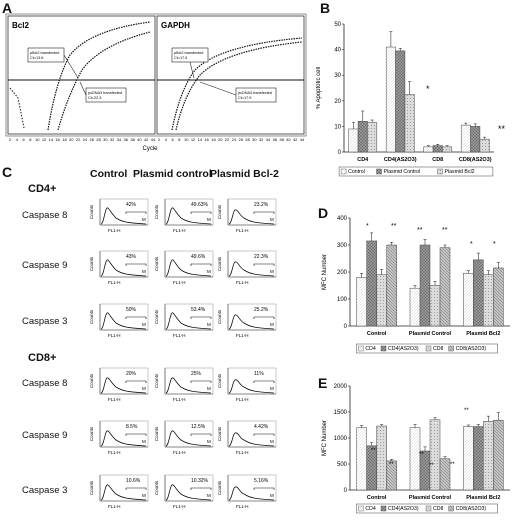 The height and width of the screenshot is (526, 520). Describe the element at coordinates (370, 509) in the screenshot. I see `legend-entry: CD4` at that location.